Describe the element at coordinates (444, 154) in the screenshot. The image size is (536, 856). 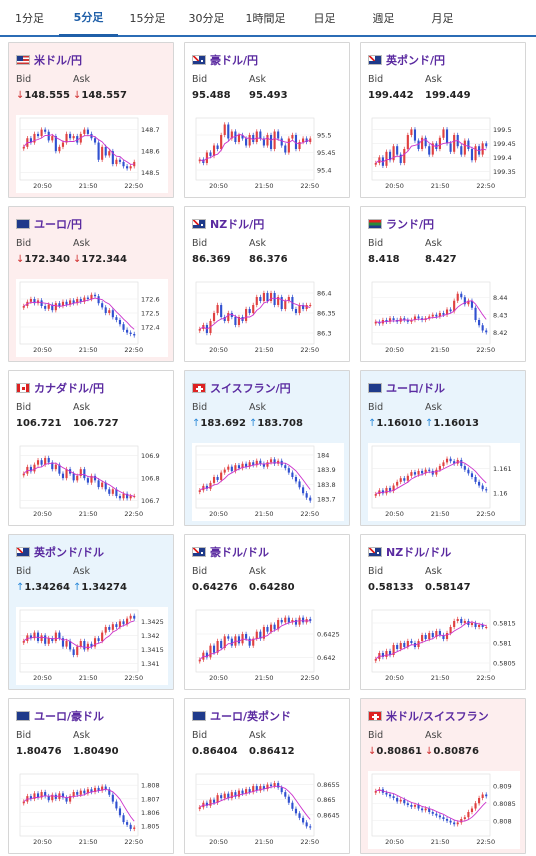
I see `price-chart: 199.5 199.45 199.4 199.35 20:50 21:50 22:50` at that location.